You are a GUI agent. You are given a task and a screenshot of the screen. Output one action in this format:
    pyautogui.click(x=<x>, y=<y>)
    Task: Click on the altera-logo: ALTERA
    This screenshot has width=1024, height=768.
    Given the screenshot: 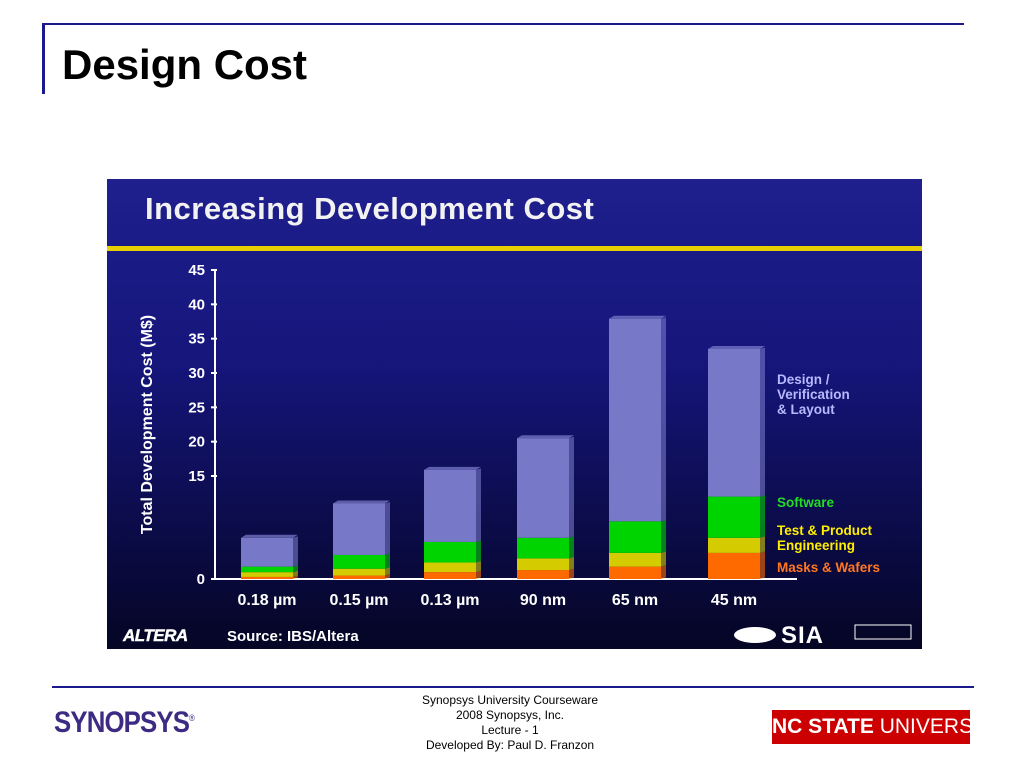 What is the action you would take?
    pyautogui.click(x=155, y=635)
    